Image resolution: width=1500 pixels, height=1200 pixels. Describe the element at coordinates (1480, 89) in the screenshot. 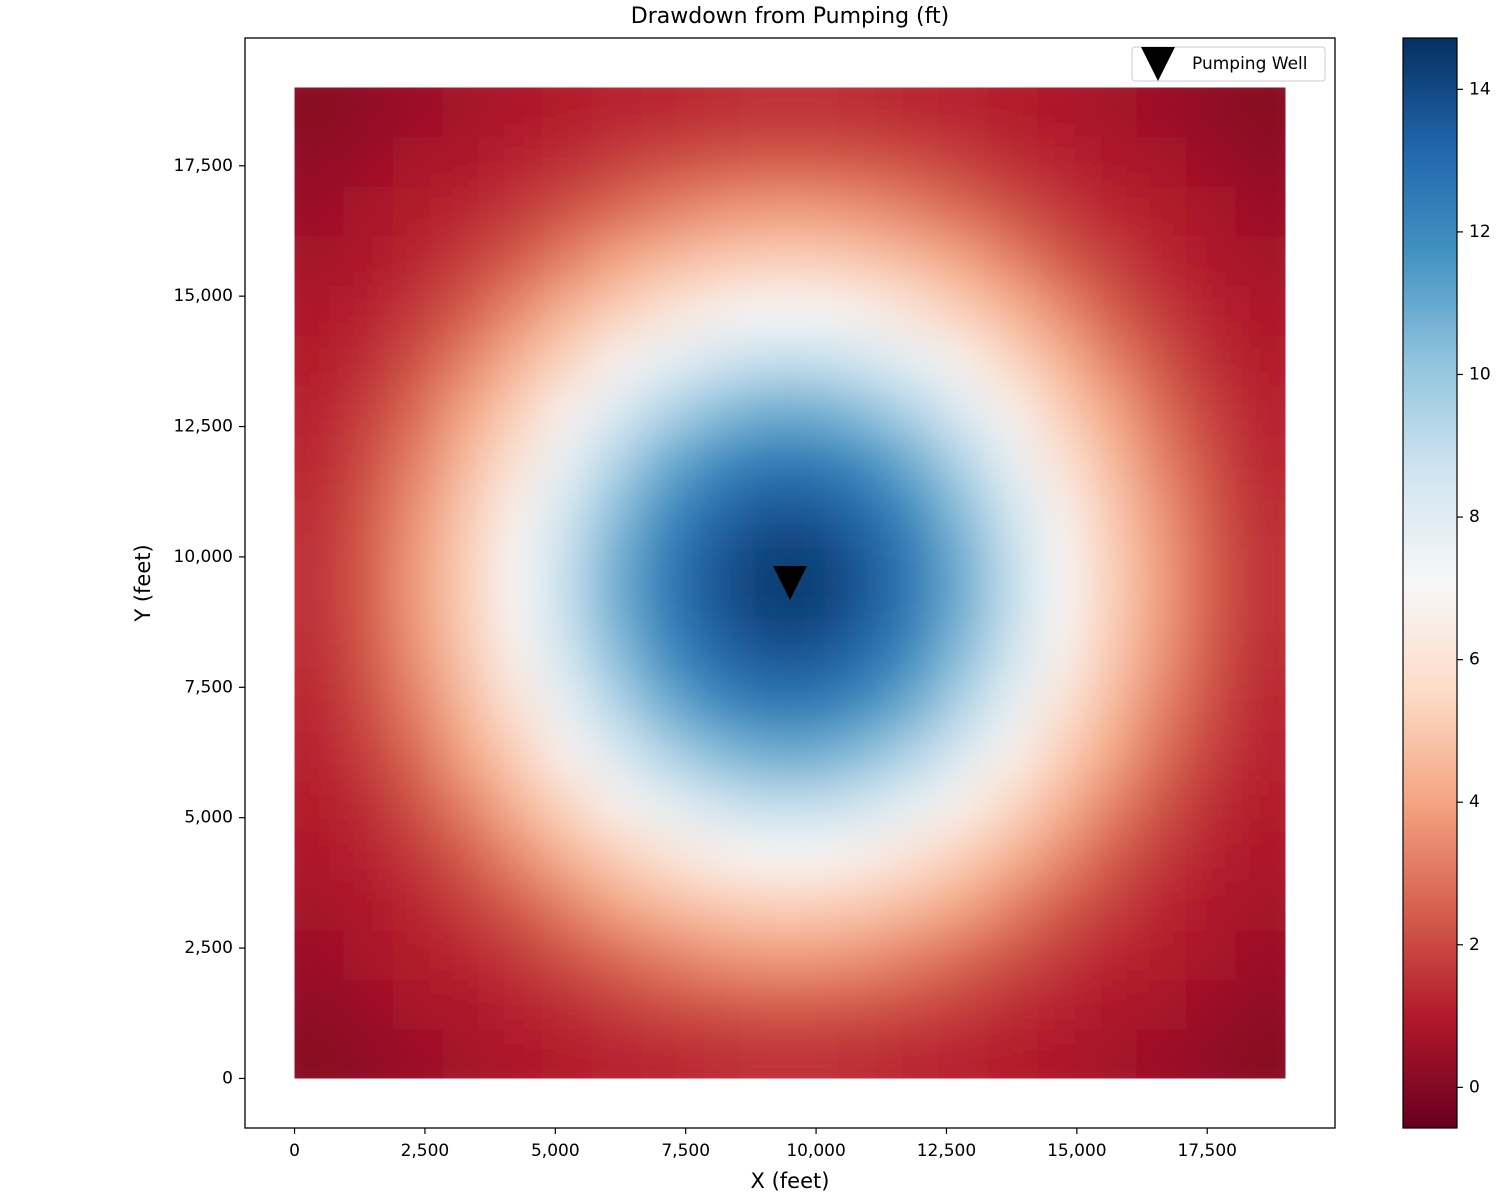

I see `colorbar-tick-label: 14` at that location.